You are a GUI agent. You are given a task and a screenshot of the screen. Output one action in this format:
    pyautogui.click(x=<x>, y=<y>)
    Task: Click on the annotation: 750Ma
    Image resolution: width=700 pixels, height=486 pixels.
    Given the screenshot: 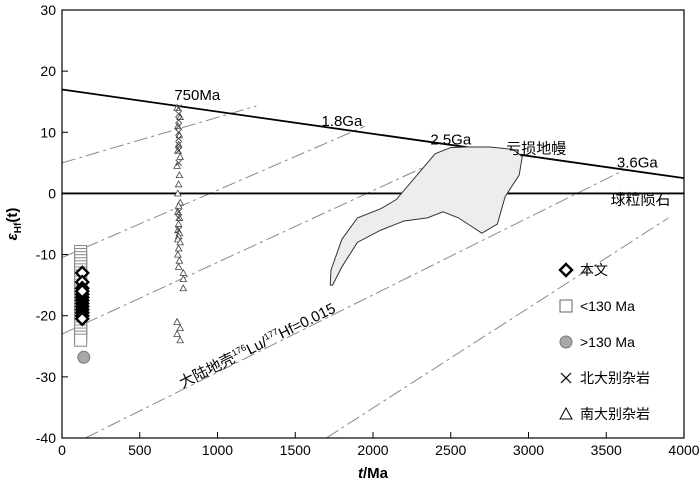 What is the action you would take?
    pyautogui.click(x=197, y=95)
    